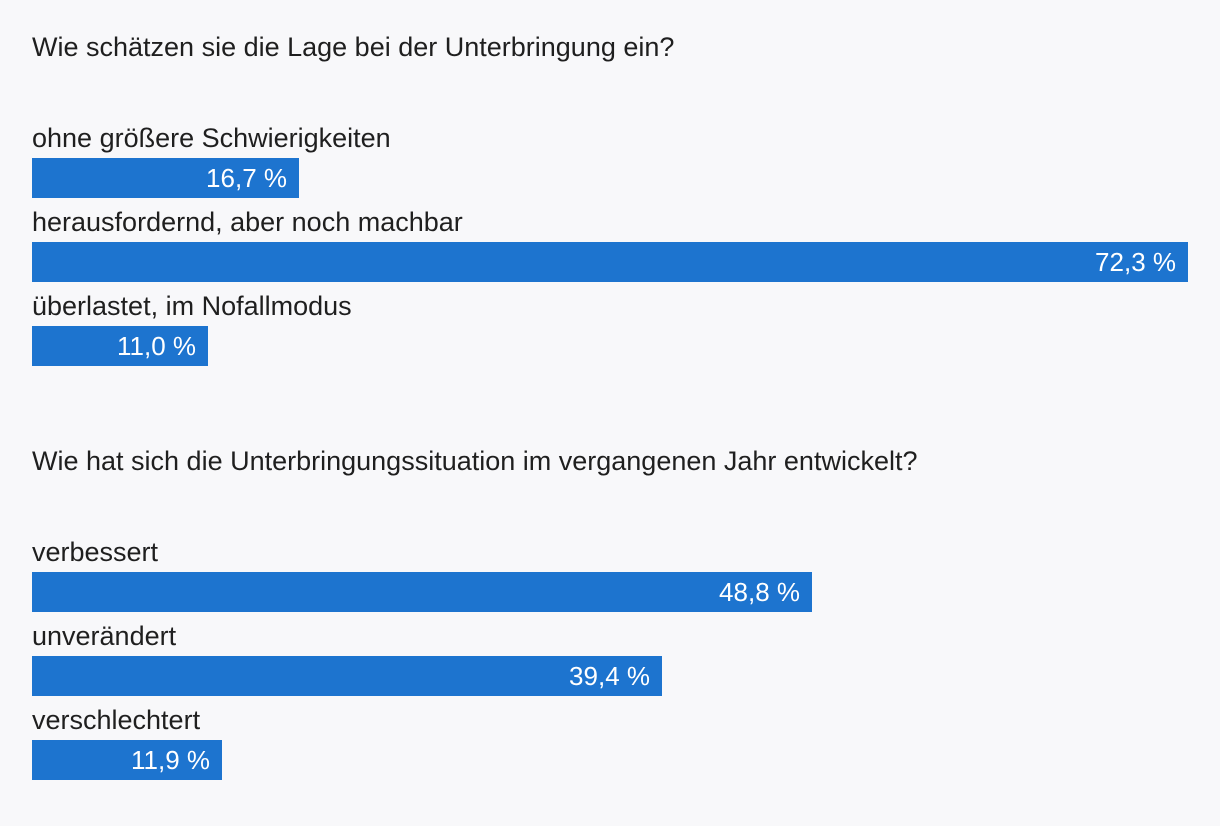 The height and width of the screenshot is (826, 1220). Describe the element at coordinates (246, 178) in the screenshot. I see `bar-value-label: 16,7 %` at that location.